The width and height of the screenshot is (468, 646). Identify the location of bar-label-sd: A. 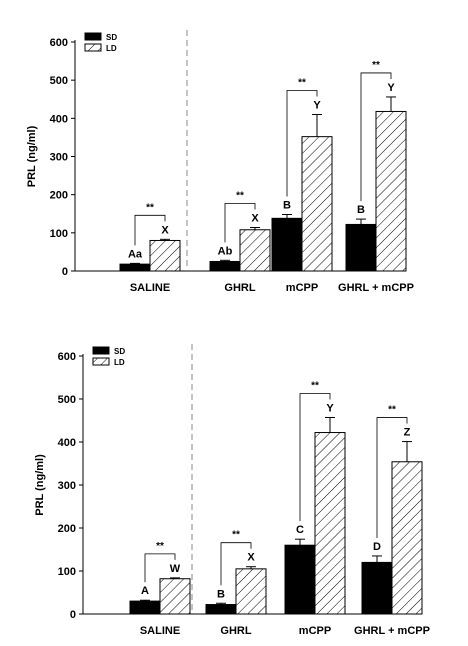
(145, 591).